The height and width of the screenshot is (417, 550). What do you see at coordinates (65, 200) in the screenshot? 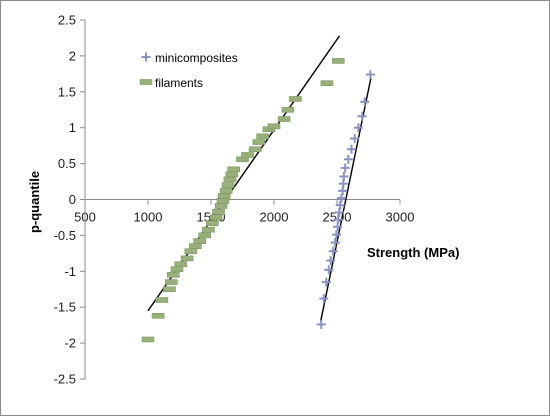
I see `y-tick-labels: 2.5 2 1.5 1 0.5 0 -0.5 -1 -1.5 -2 -2.5` at bounding box center [65, 200].